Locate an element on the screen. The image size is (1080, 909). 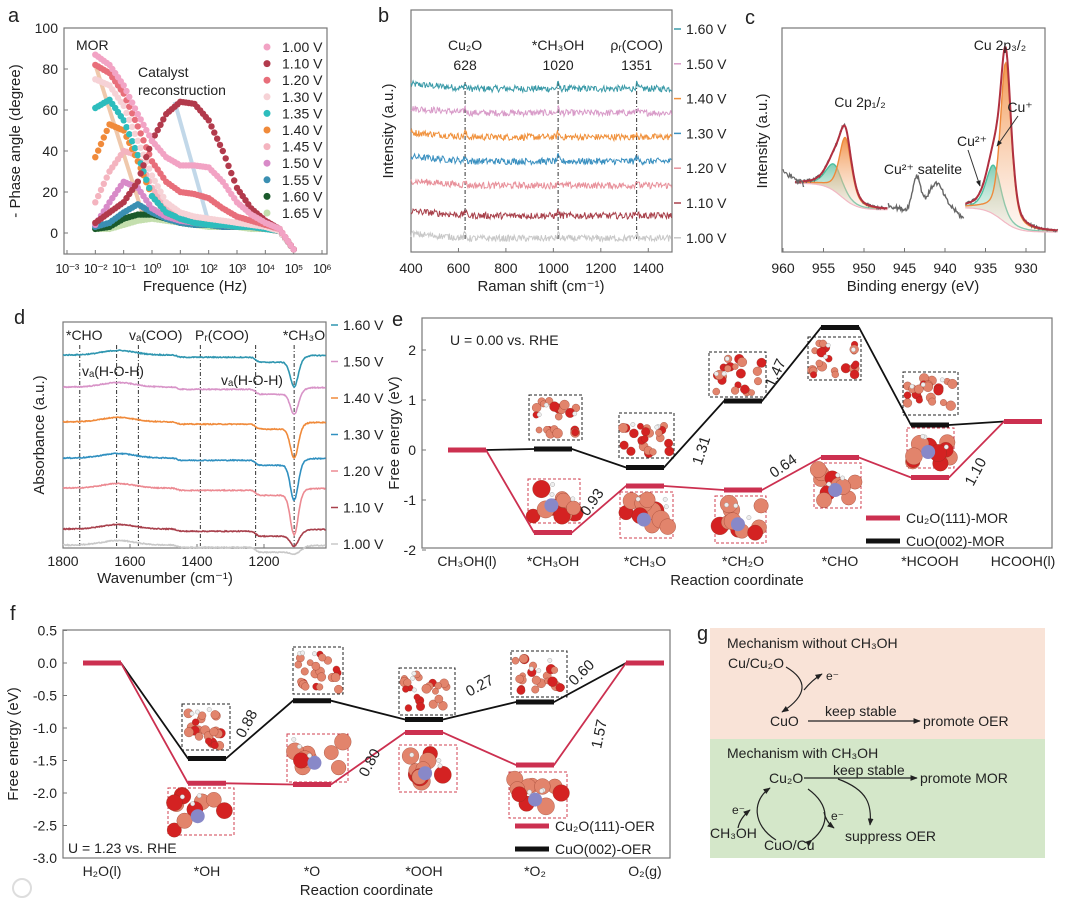
legend-label: 1.20 V is located at coordinates (302, 80).